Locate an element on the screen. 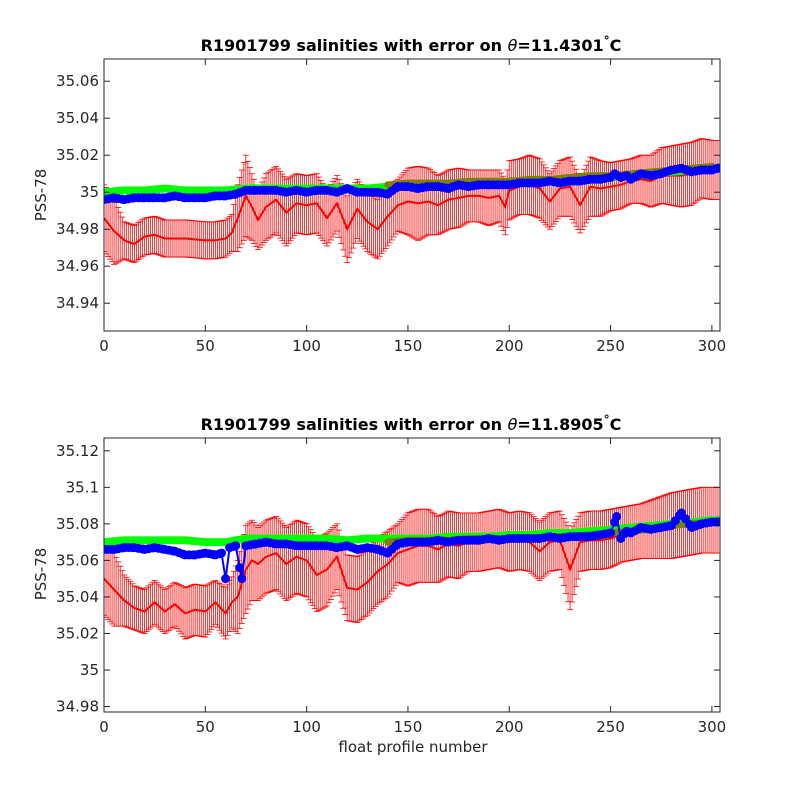  top-y-tick-label: 34.98 is located at coordinates (77, 229).